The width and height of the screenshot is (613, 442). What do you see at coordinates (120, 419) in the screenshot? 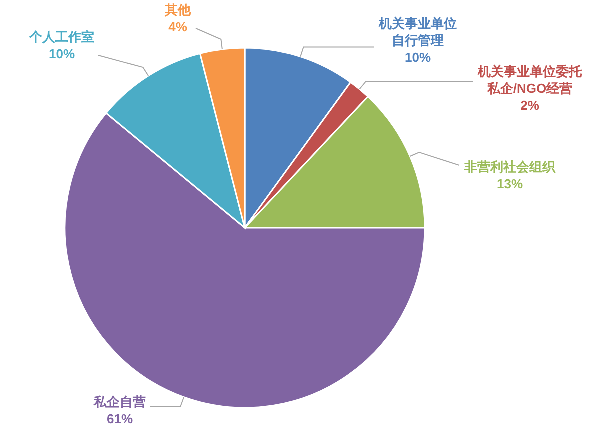
I see `data-label: 61%` at bounding box center [120, 419].